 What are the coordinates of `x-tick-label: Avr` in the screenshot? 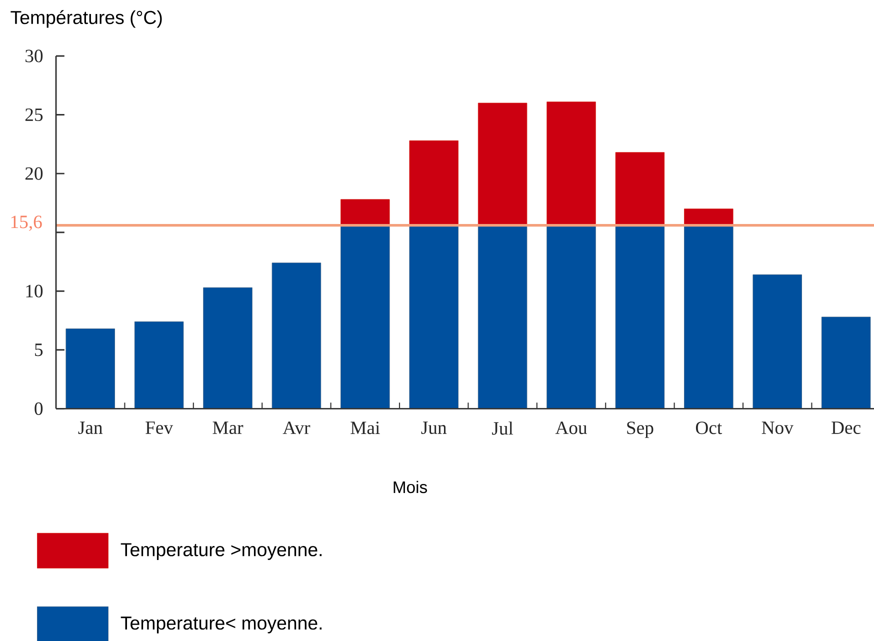 It's located at (296, 428).